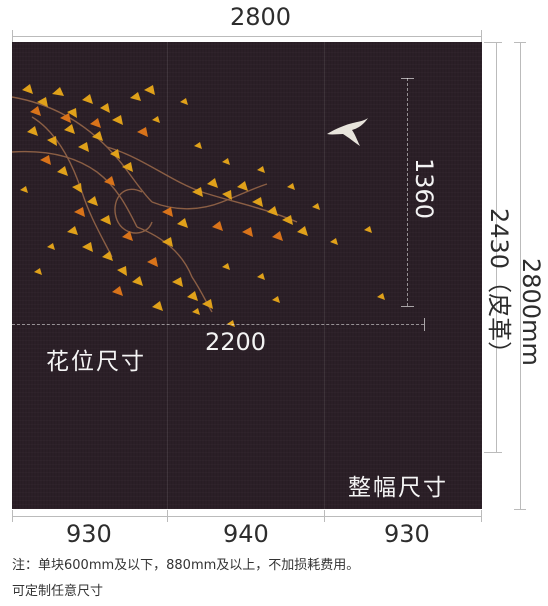 The width and height of the screenshot is (548, 606). Describe the element at coordinates (424, 189) in the screenshot. I see `flower-height-label: 1360` at that location.